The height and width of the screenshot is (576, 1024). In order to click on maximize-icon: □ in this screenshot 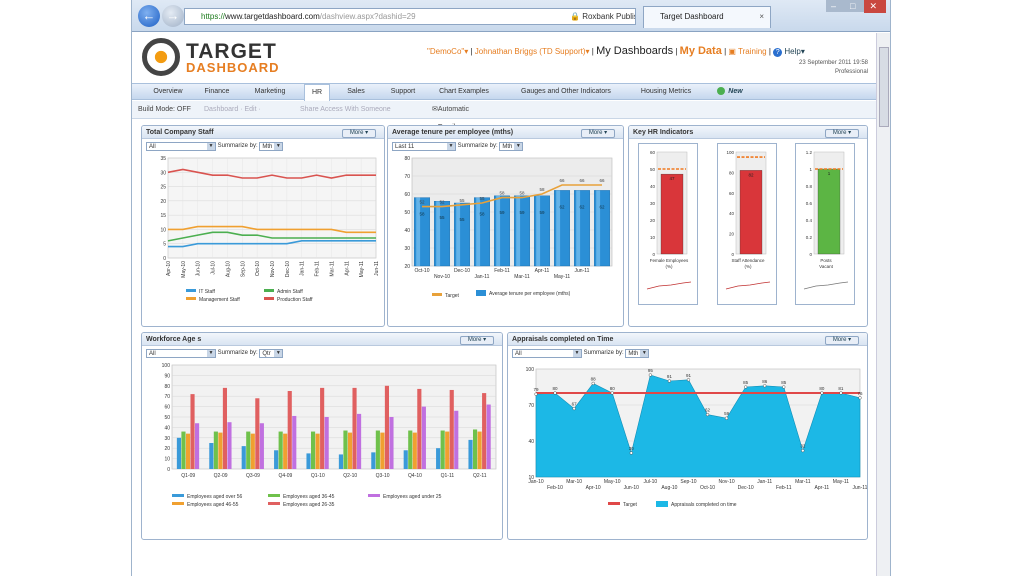, I will do `click(855, 6)`.